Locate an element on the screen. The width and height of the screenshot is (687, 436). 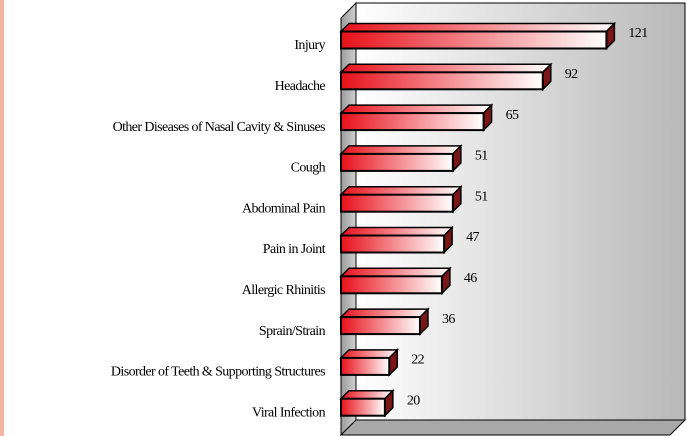
category-label: Cough is located at coordinates (308, 168).